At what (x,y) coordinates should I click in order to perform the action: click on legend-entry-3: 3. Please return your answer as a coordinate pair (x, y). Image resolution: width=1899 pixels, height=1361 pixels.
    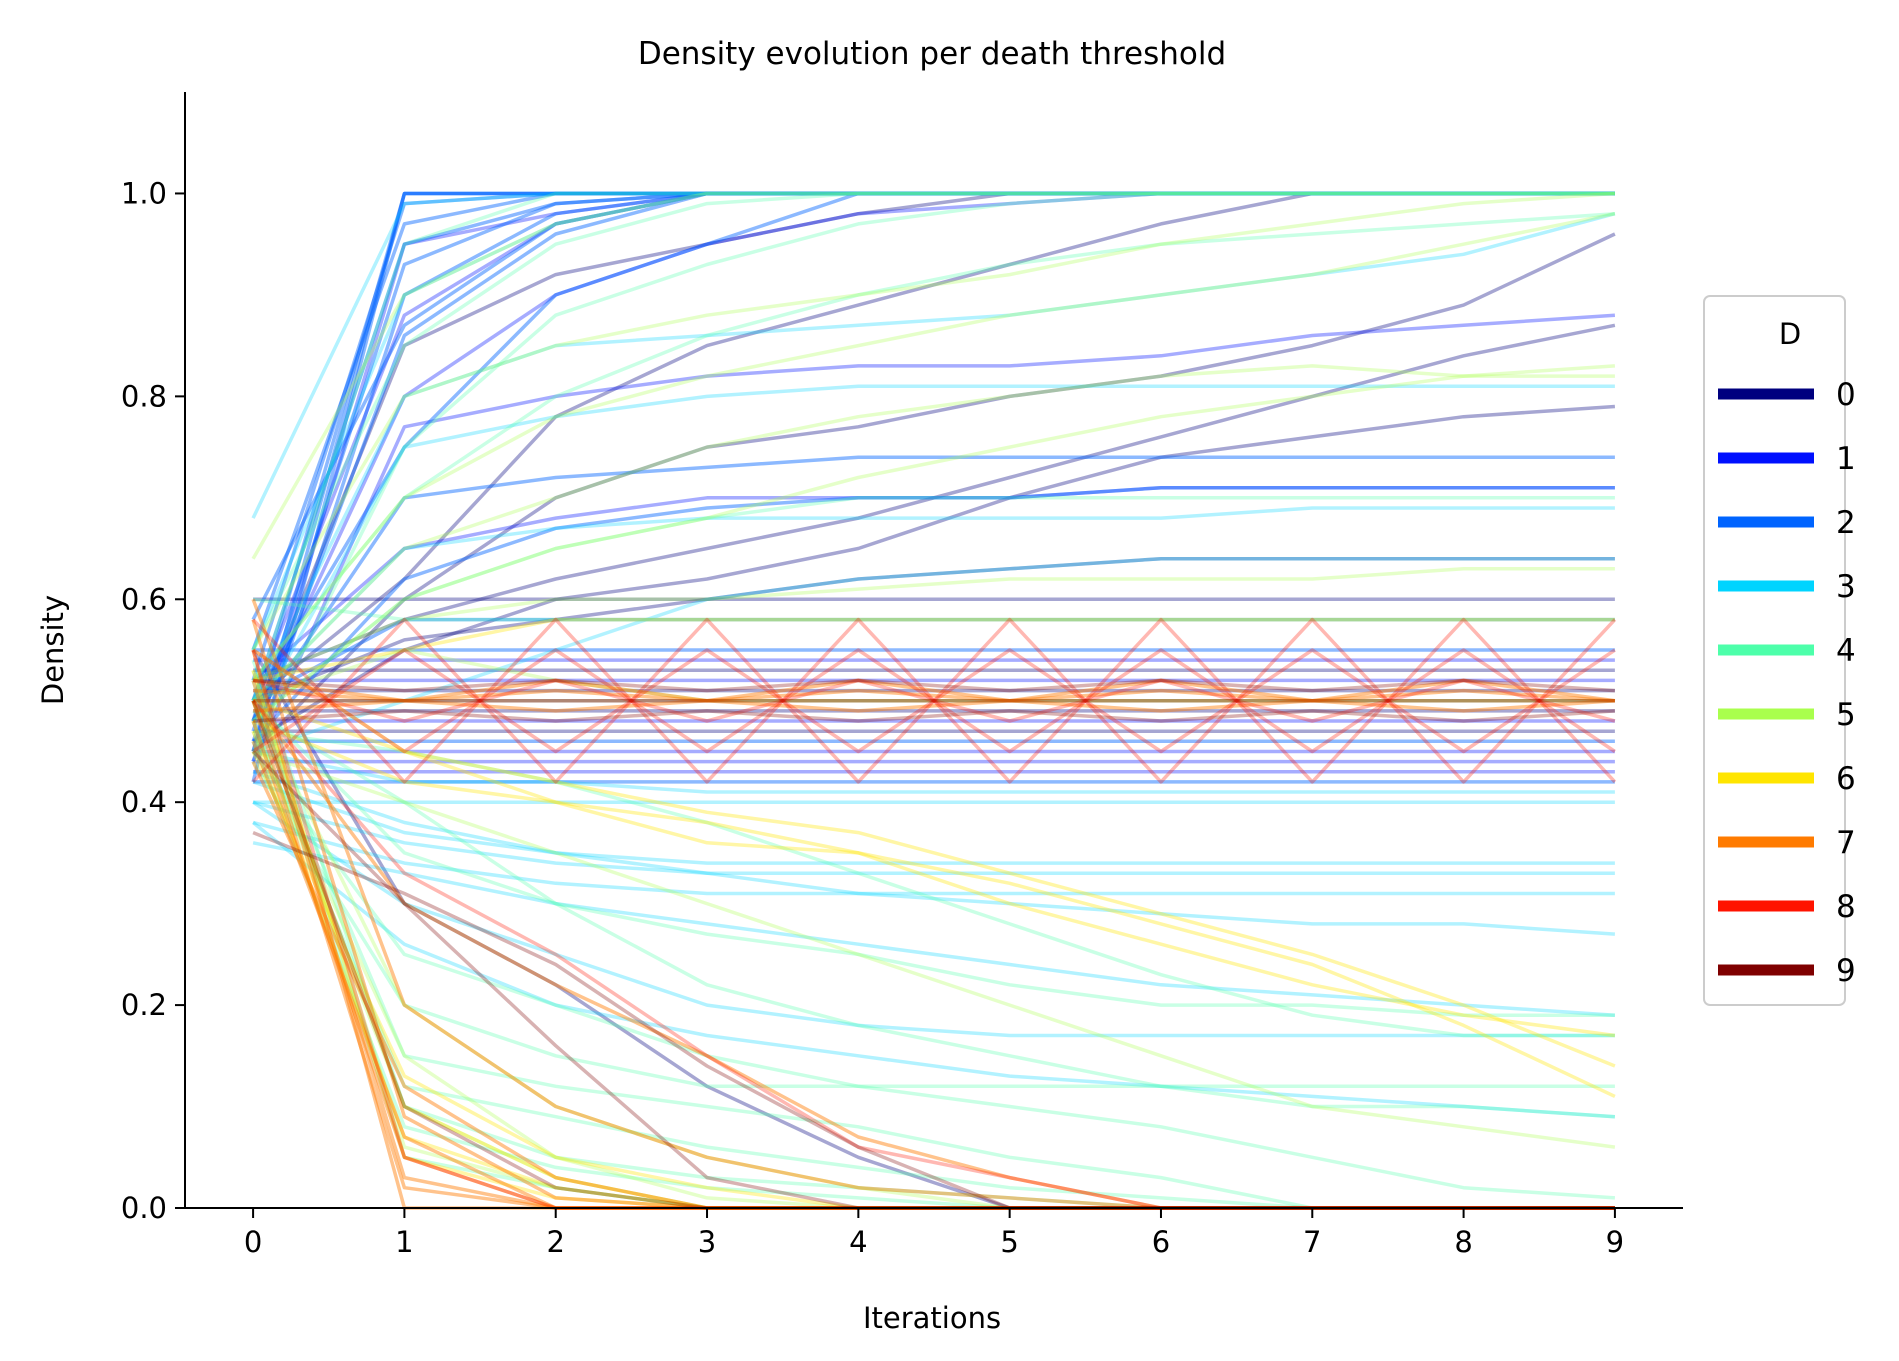
    Looking at the image, I should click on (1787, 587).